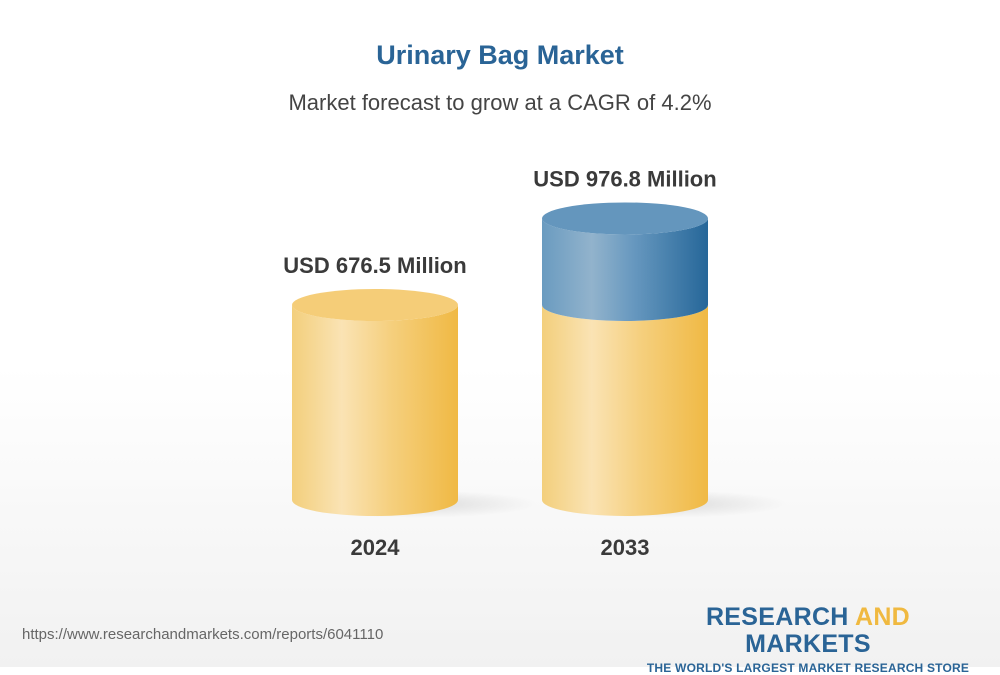  What do you see at coordinates (625, 410) in the screenshot?
I see `bar-base-2033` at bounding box center [625, 410].